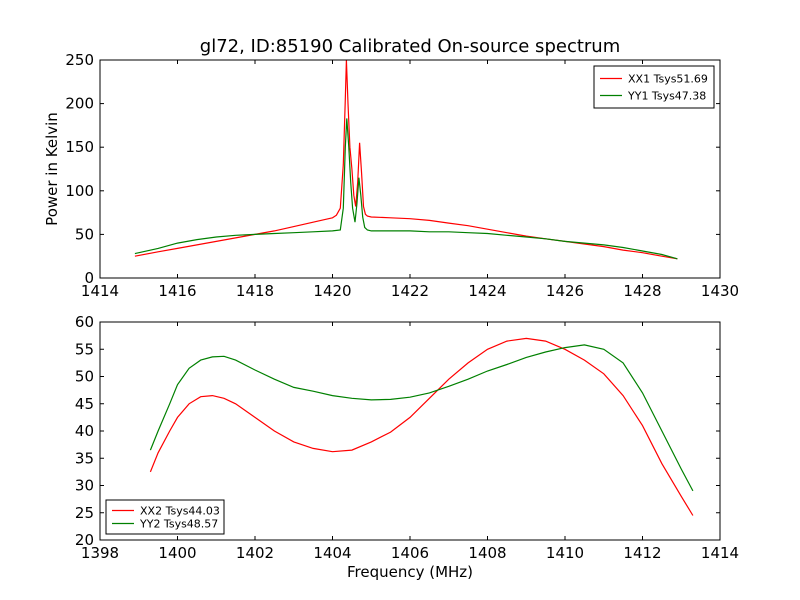  I want to click on y-tick-label: 0, so click(89, 278).